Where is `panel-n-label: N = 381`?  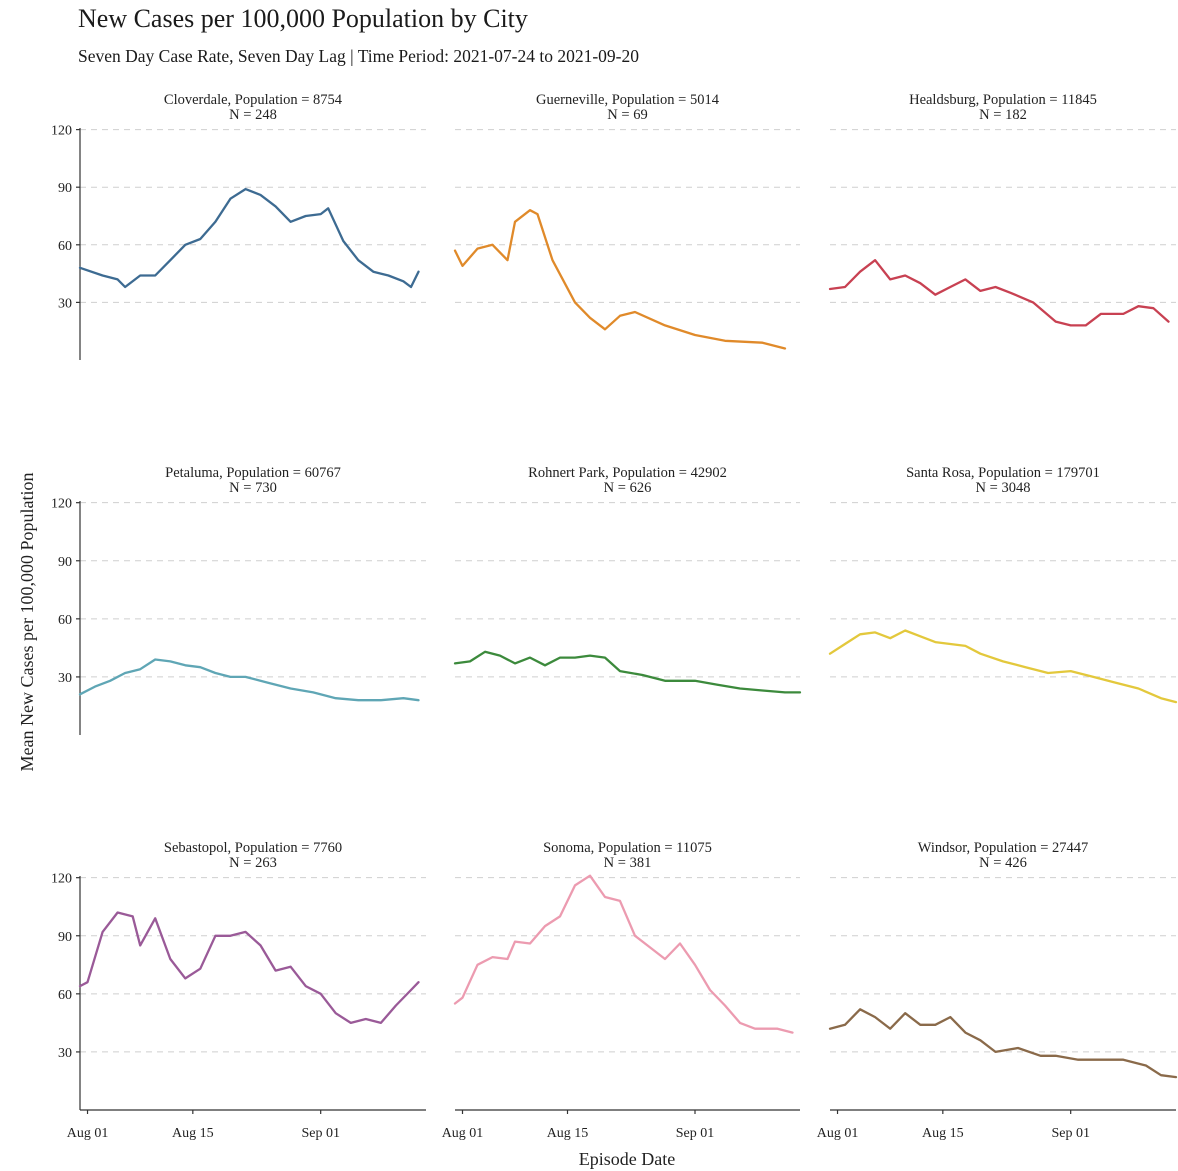
panel-n-label: N = 381 is located at coordinates (628, 863).